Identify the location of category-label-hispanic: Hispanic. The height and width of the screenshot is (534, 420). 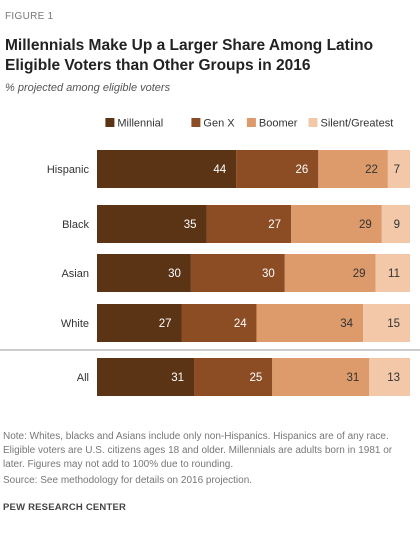
(68, 170).